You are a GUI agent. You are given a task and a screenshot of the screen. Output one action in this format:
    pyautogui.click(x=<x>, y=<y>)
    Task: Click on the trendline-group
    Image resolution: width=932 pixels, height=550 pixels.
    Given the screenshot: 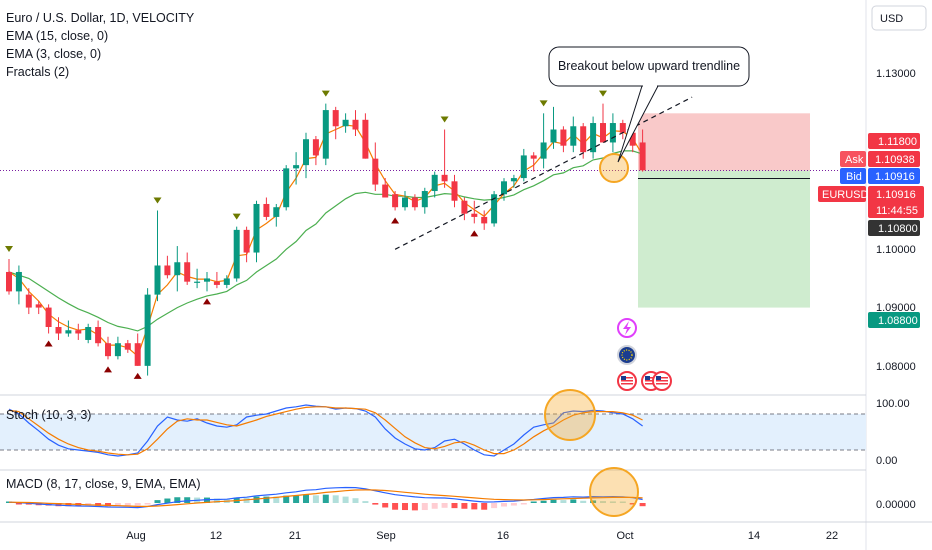 What is the action you would take?
    pyautogui.click(x=602, y=173)
    